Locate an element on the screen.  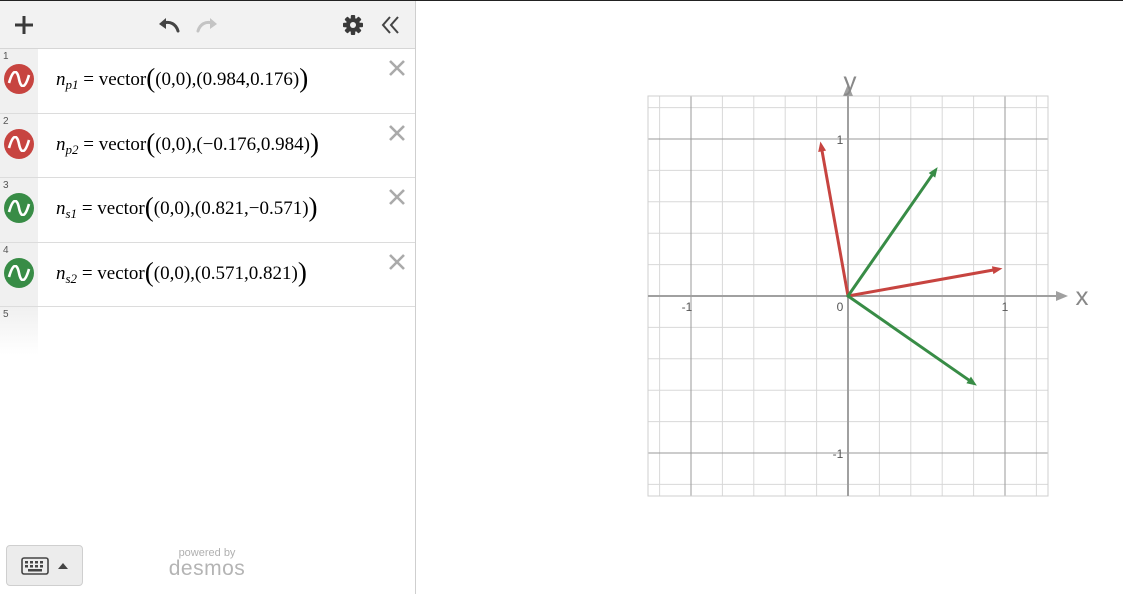
expression-index: 4 is located at coordinates (6, 250).